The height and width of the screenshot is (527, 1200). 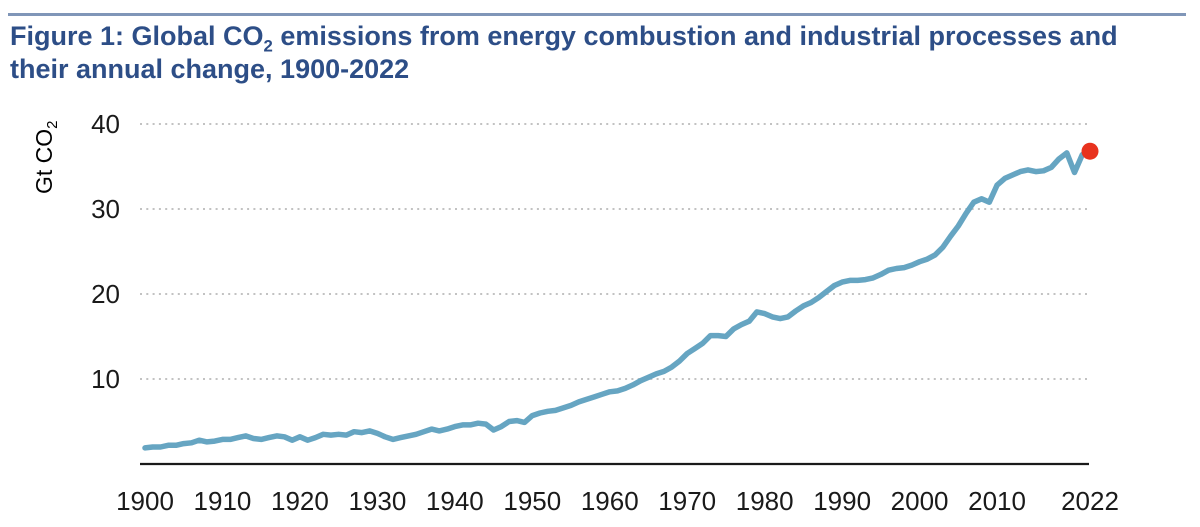 What do you see at coordinates (532, 501) in the screenshot?
I see `x-tick-label-1950: 1950` at bounding box center [532, 501].